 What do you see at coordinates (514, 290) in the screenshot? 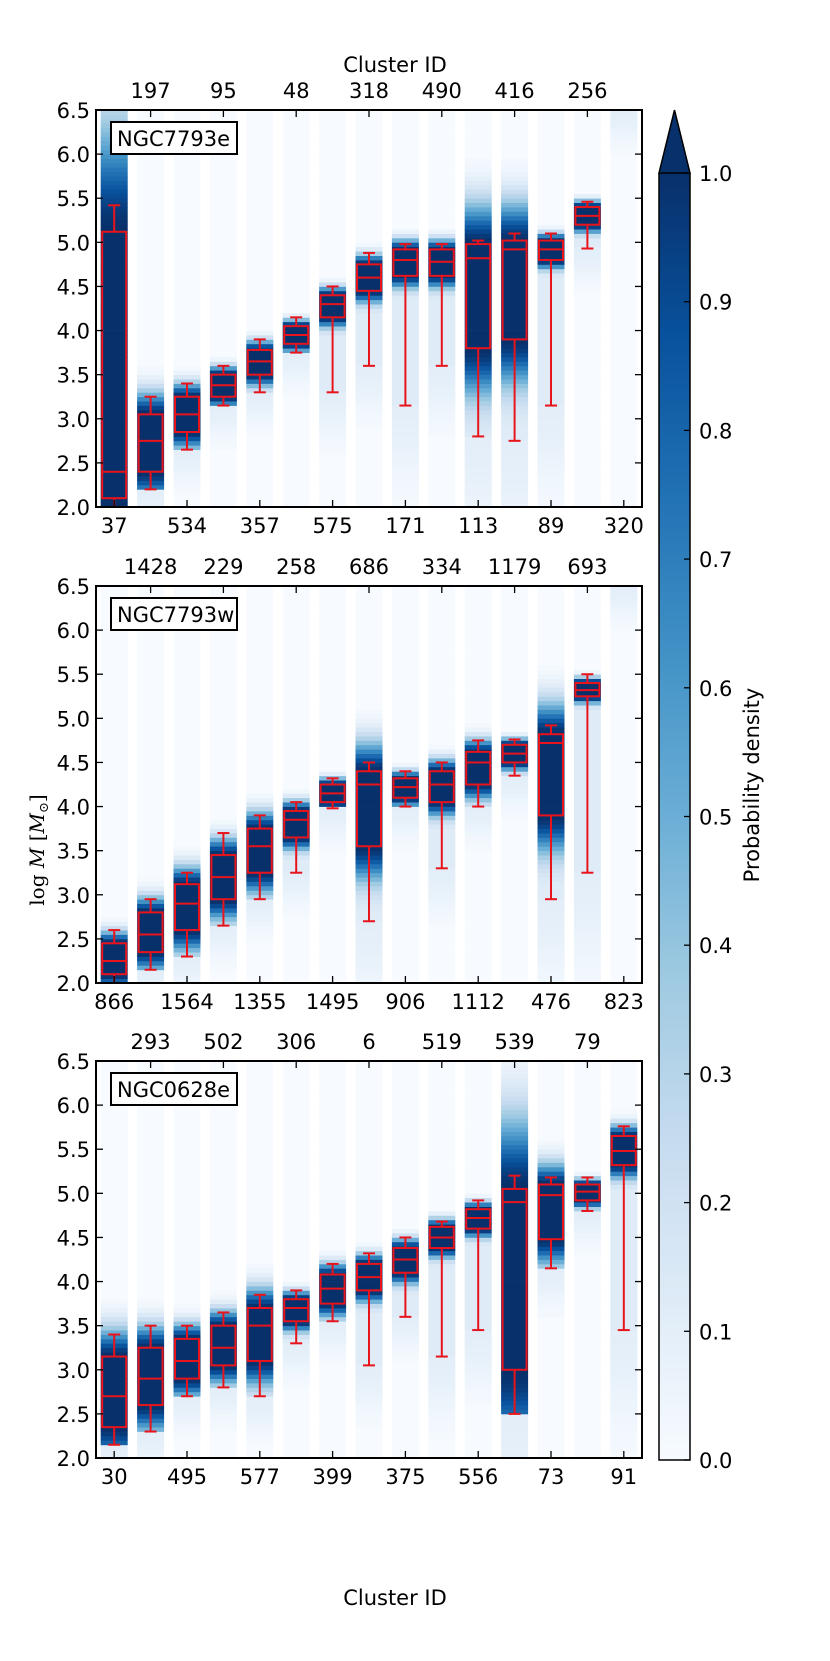
I see `box-iqr` at bounding box center [514, 290].